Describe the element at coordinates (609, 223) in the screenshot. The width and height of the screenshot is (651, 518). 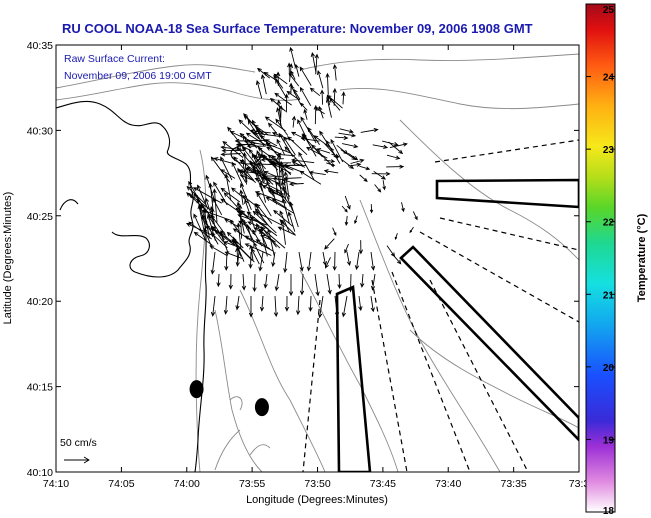
I see `colorbar-tick-label: 22` at that location.